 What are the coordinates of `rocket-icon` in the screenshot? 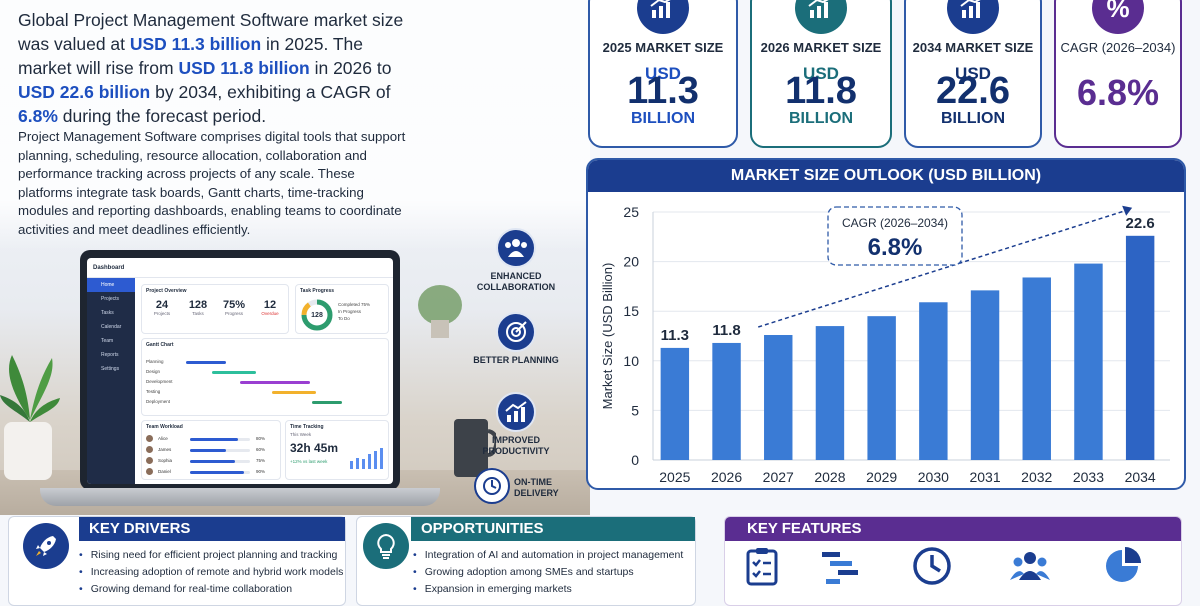 It's located at (46, 546).